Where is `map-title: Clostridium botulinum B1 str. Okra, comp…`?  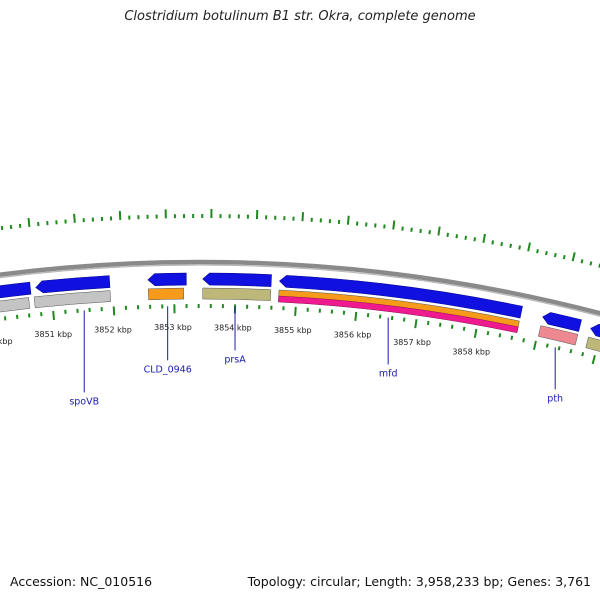
map-title: Clostridium botulinum B1 str. Okra, comp… is located at coordinates (300, 16).